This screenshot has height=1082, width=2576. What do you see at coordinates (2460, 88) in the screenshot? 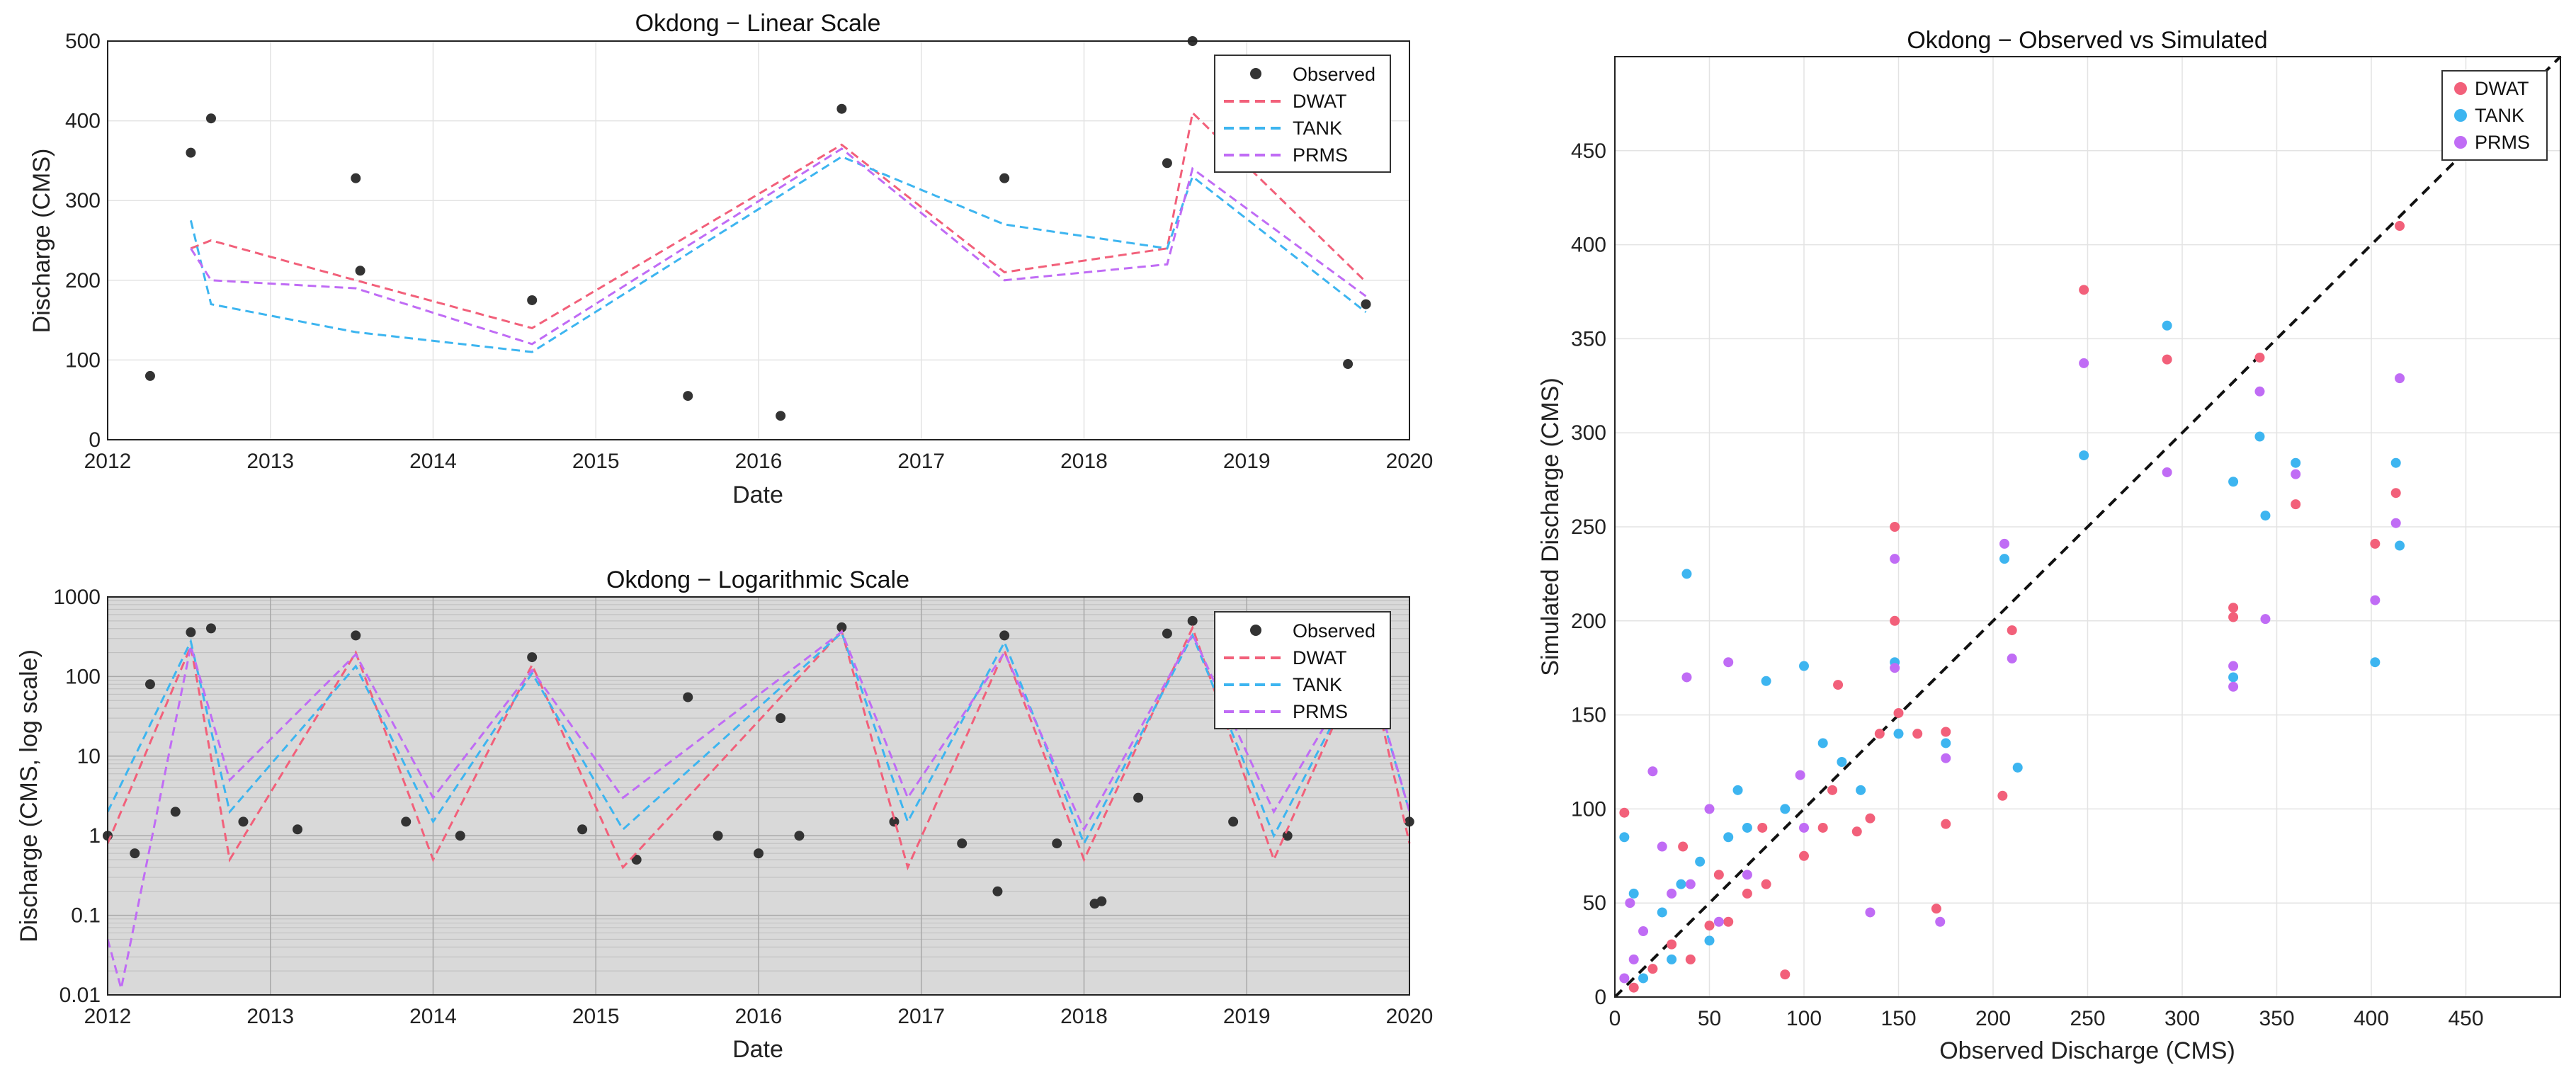
I see `scatter-legend-dwat-marker` at bounding box center [2460, 88].